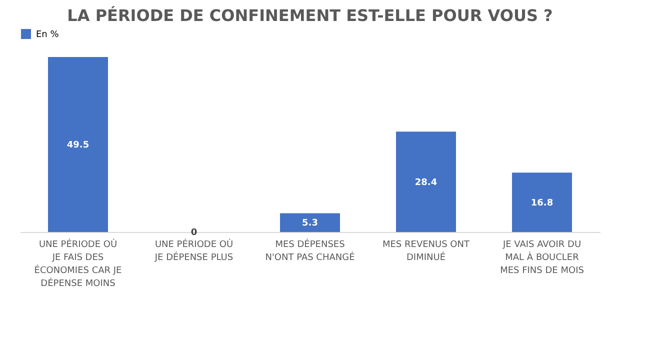 The height and width of the screenshot is (350, 647). Describe the element at coordinates (78, 263) in the screenshot. I see `x-tick-label: UNE PÉRIODE OÙ JE FAIS DES ÉCONOMIES CAR JE DÉPENSE MOINS` at that location.